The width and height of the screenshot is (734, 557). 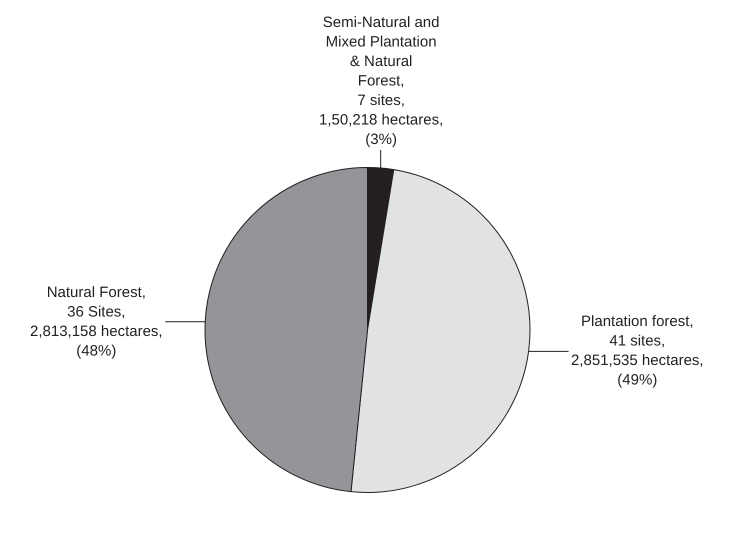 I want to click on slice-label: Natural Forest, 36 Sites, 2,813,158 hectares, (48%), so click(x=96, y=322).